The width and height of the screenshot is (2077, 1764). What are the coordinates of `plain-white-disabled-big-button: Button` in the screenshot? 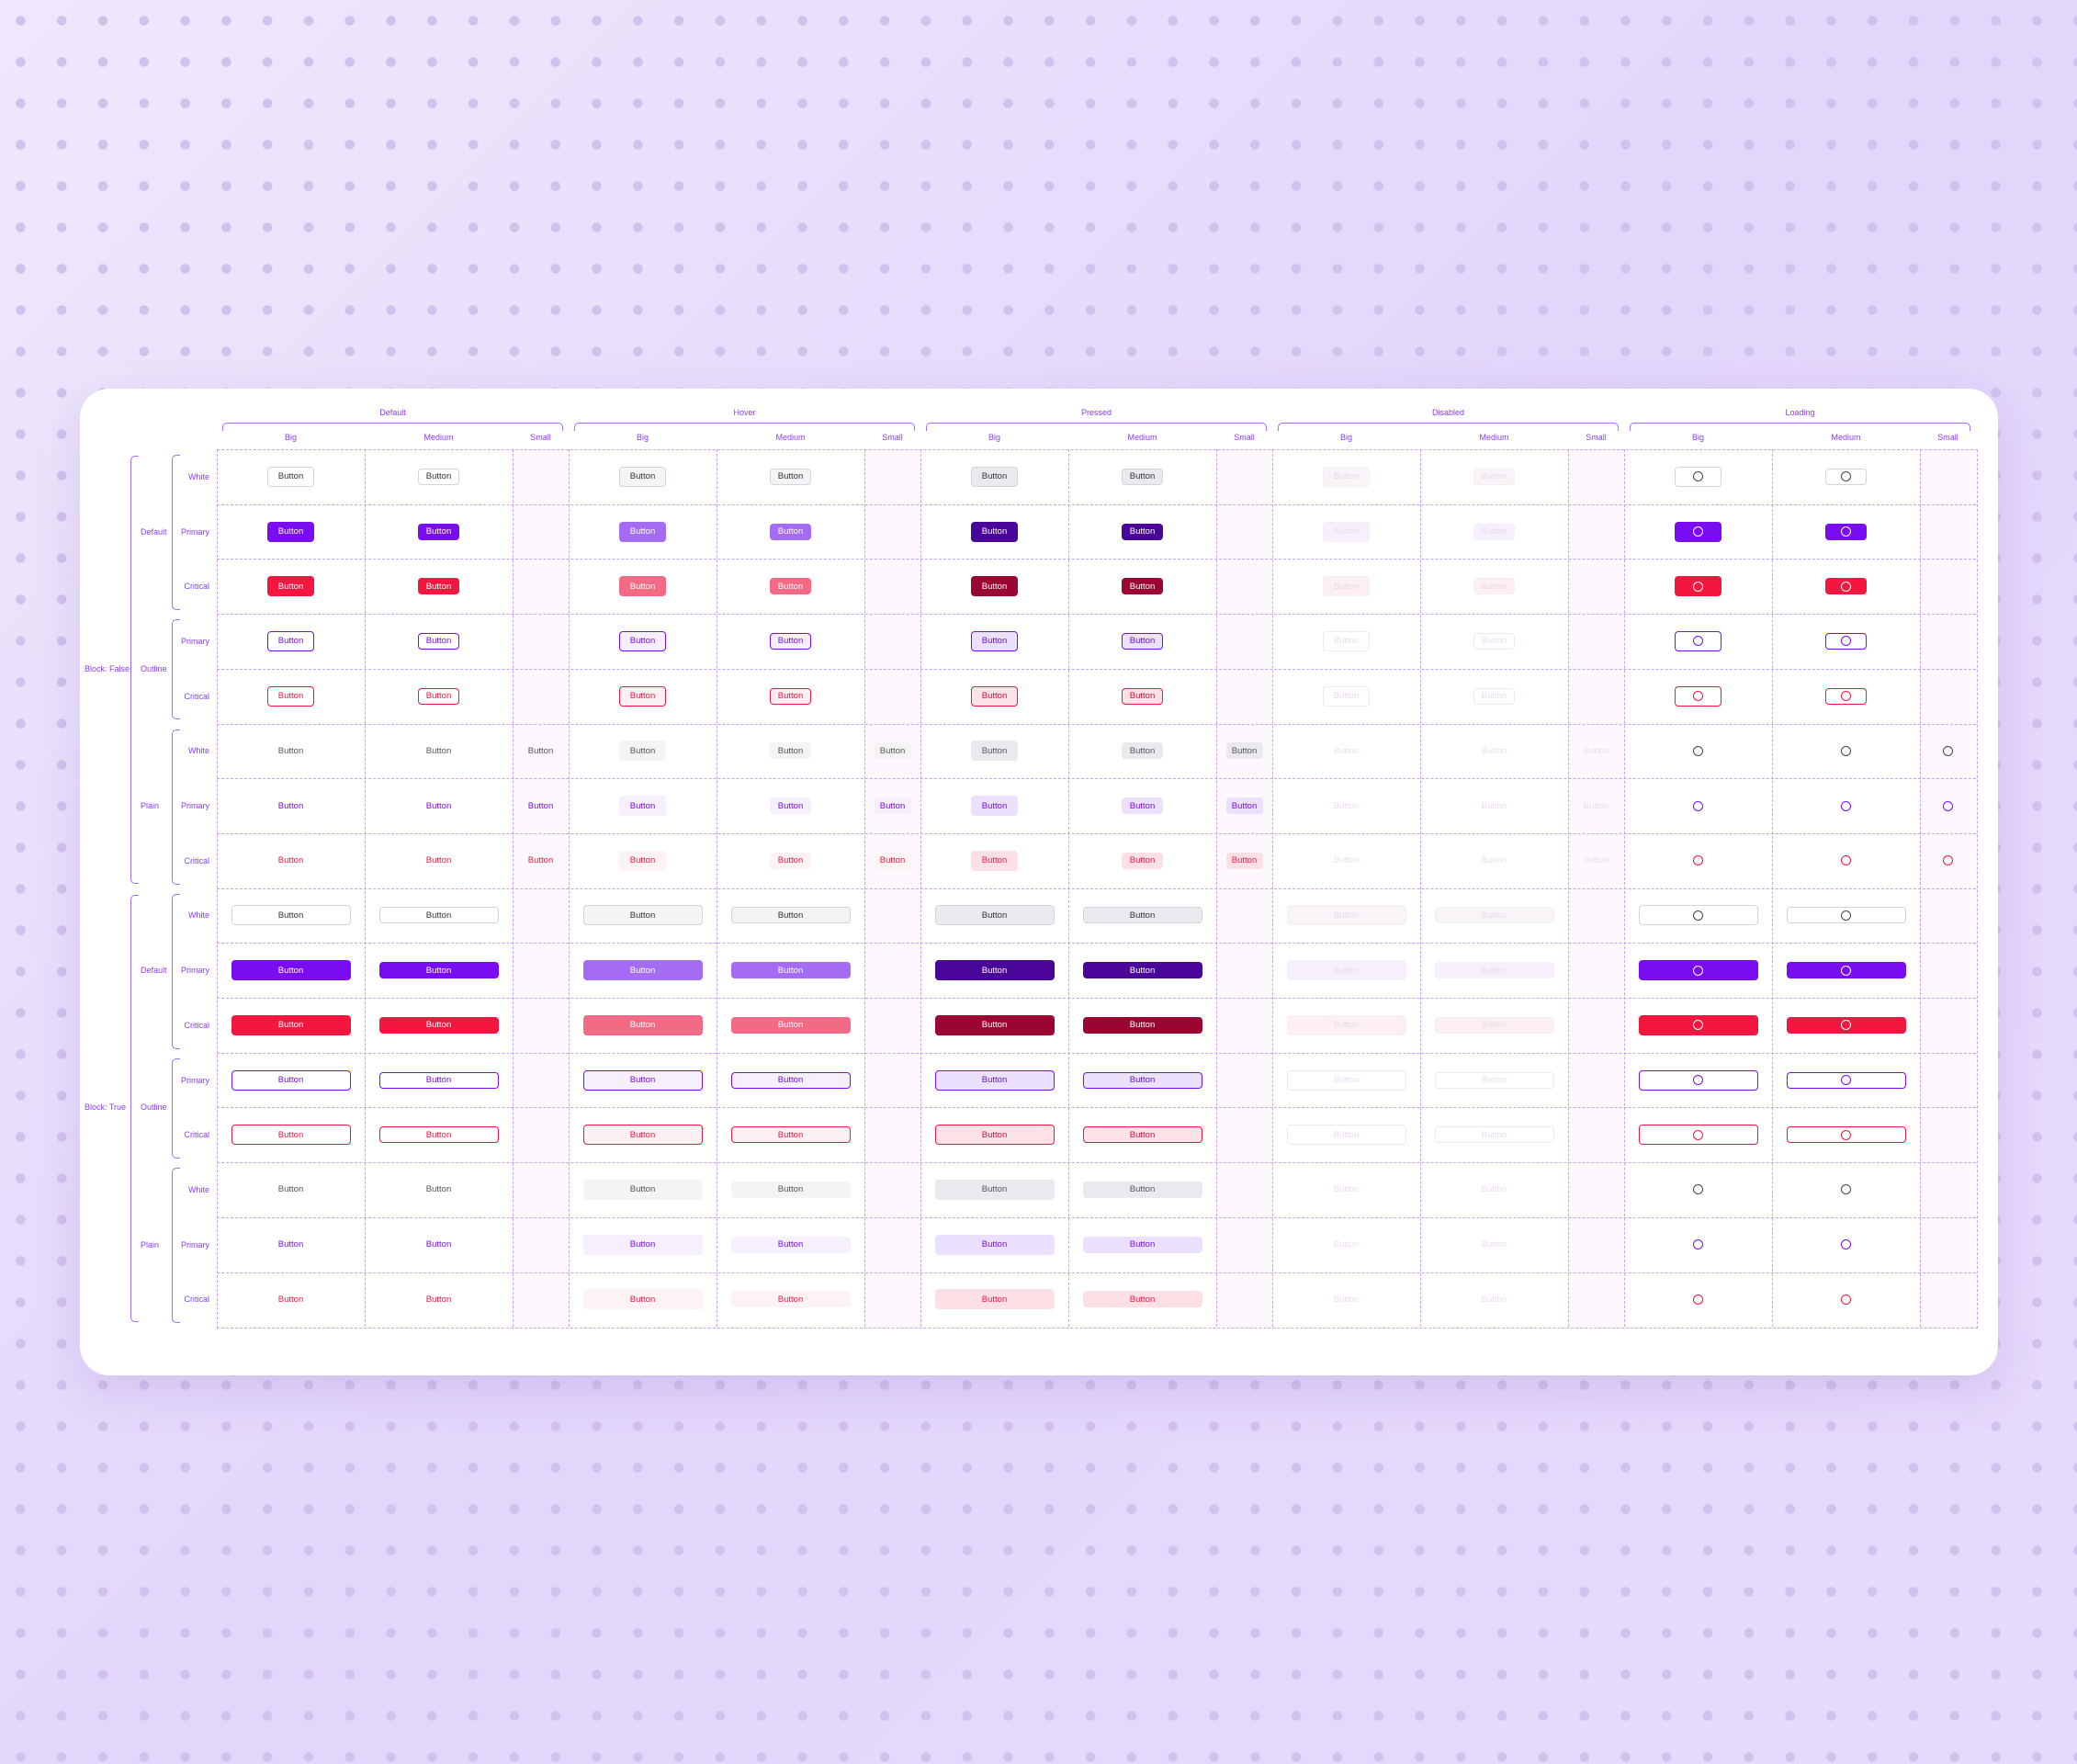 It's located at (1346, 1190).